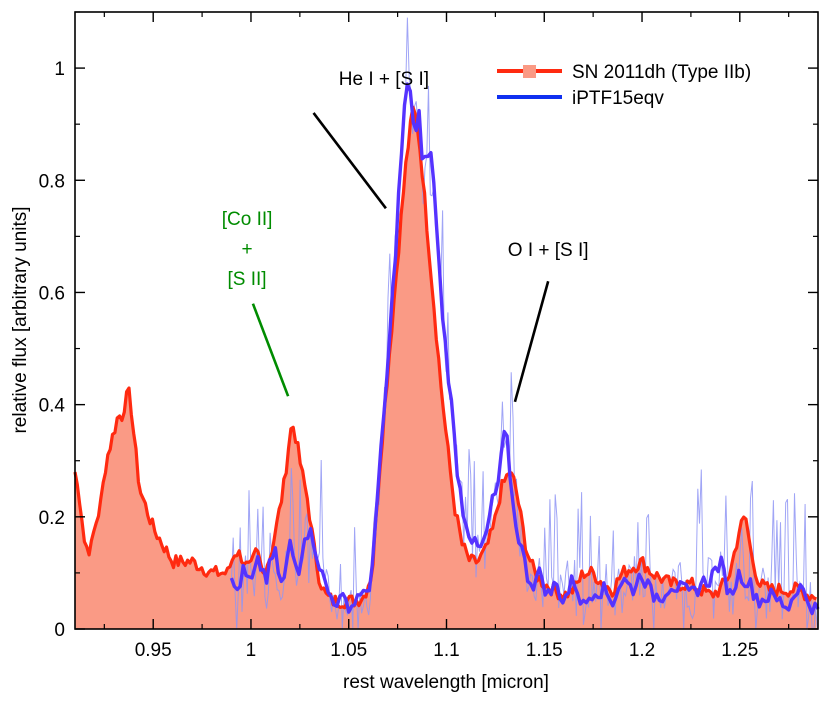  I want to click on legend: SN 2011dh (Type IIb) iPTF15eqv, so click(624, 85).